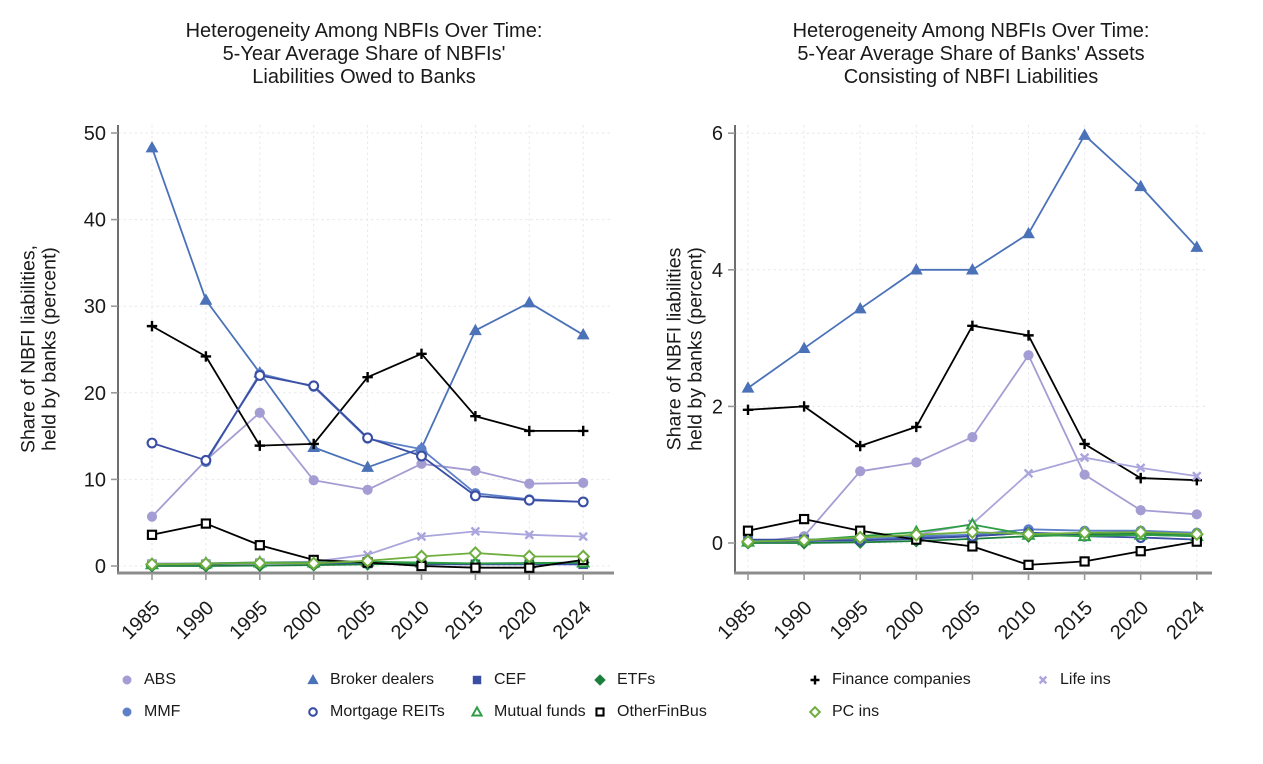  Describe the element at coordinates (717, 544) in the screenshot. I see `y-tick-label: 0` at that location.